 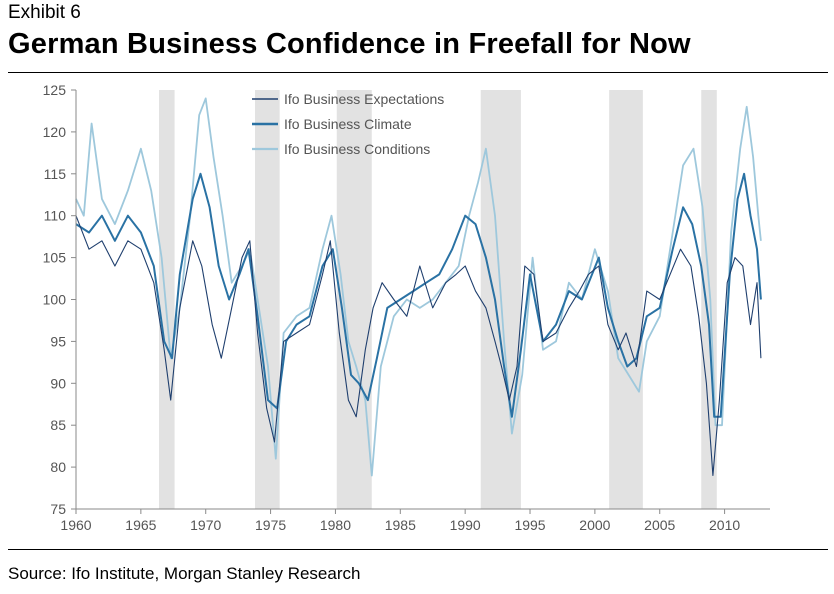 I want to click on y-tick-label: 115, so click(x=55, y=174).